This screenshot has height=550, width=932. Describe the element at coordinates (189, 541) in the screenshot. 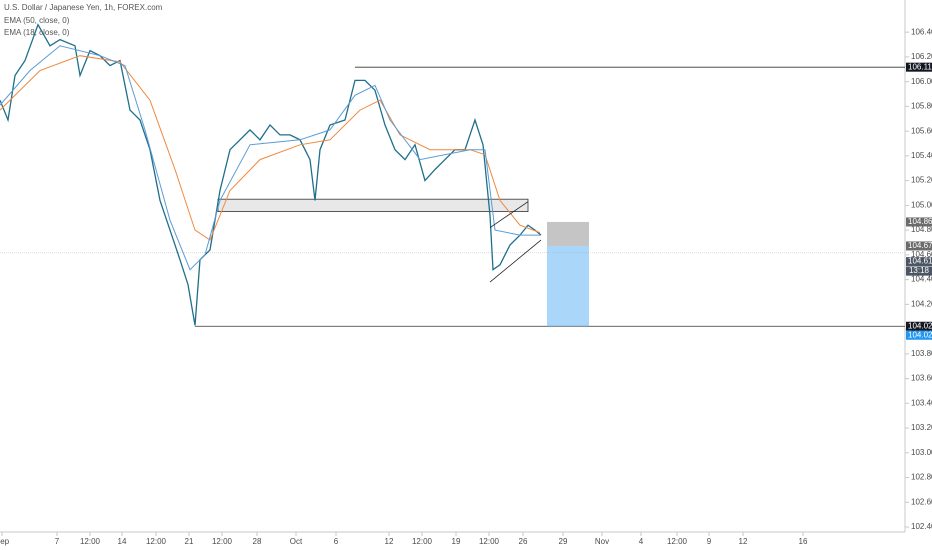

I see `x-tick-label: 21` at that location.